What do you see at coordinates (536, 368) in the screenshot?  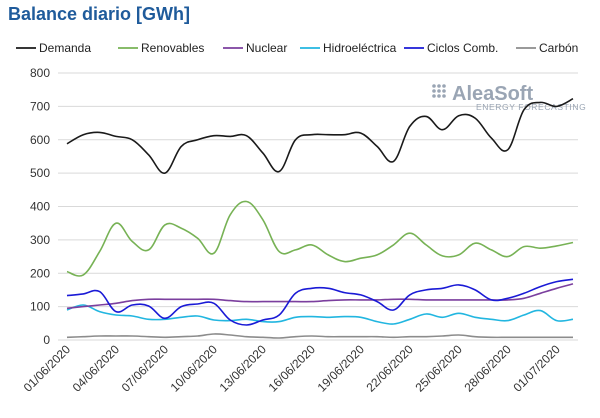 I see `x-tick-label: 01/07/2020` at bounding box center [536, 368].